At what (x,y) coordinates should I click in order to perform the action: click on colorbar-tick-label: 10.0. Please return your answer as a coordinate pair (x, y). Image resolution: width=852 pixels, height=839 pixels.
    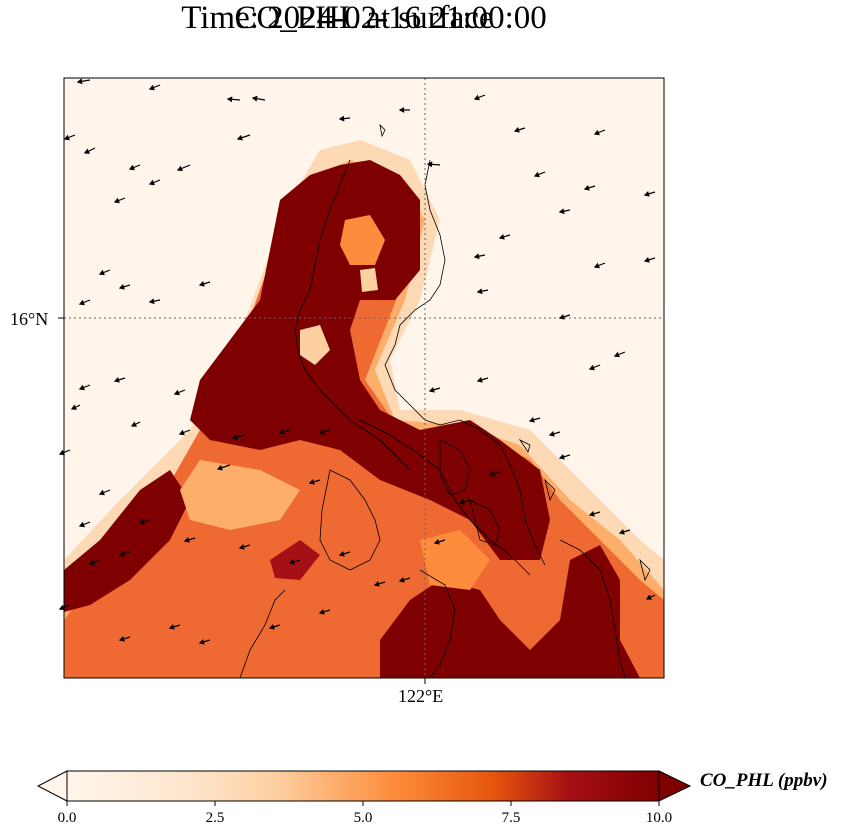
    Looking at the image, I should click on (659, 818).